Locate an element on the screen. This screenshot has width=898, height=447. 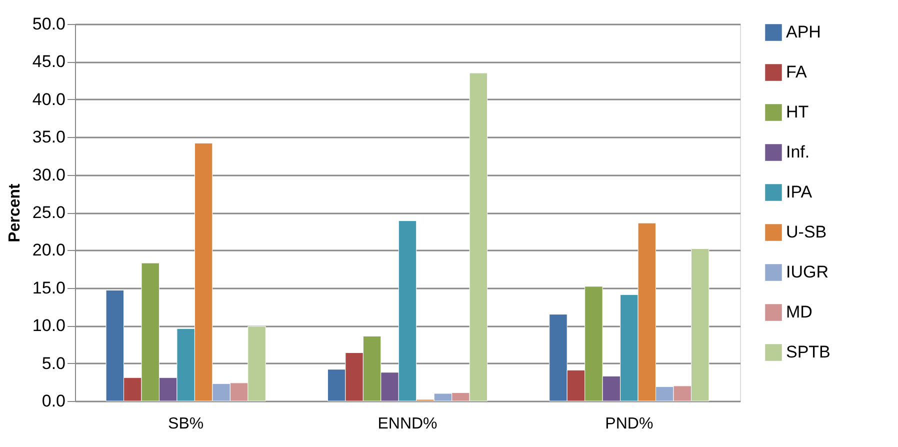
legend-label: FA is located at coordinates (797, 72).